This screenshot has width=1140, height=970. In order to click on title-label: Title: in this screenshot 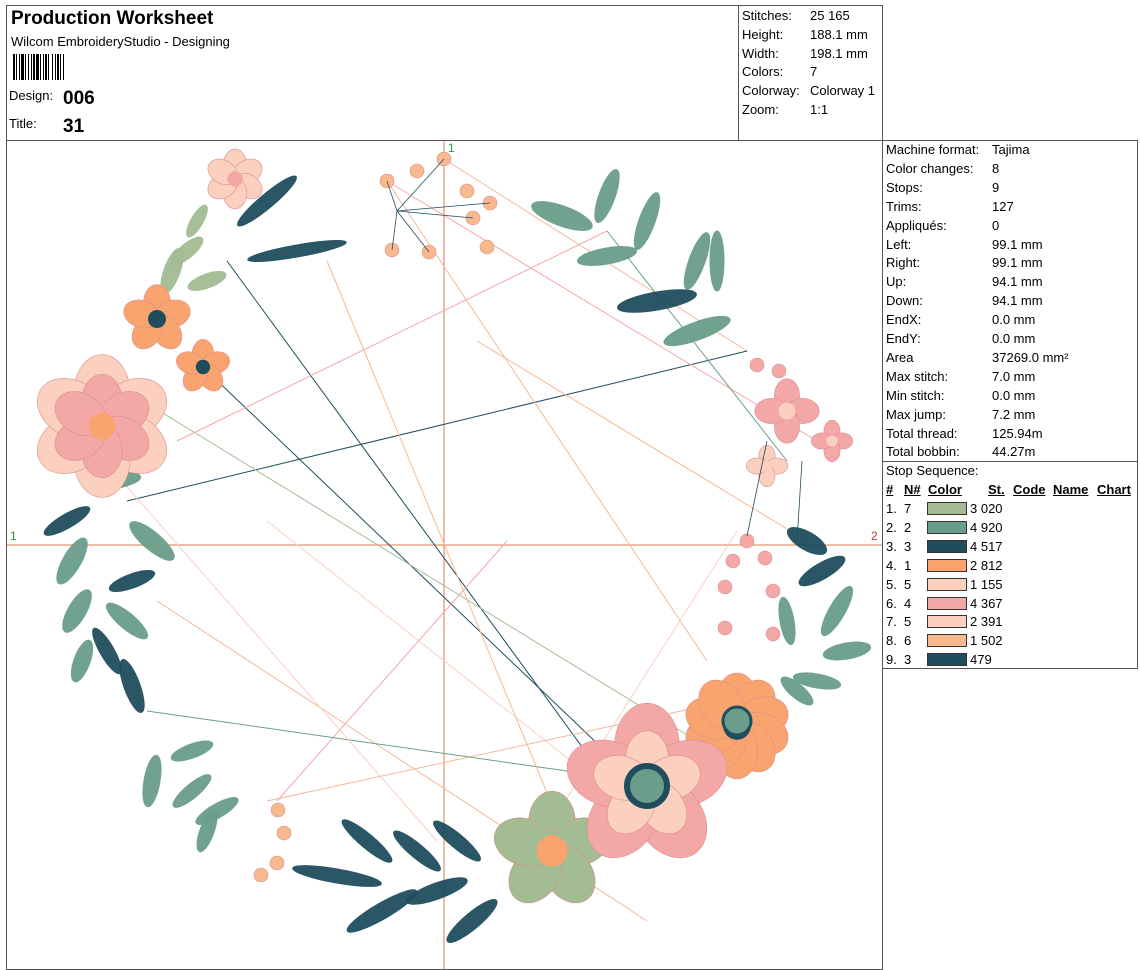, I will do `click(23, 123)`.